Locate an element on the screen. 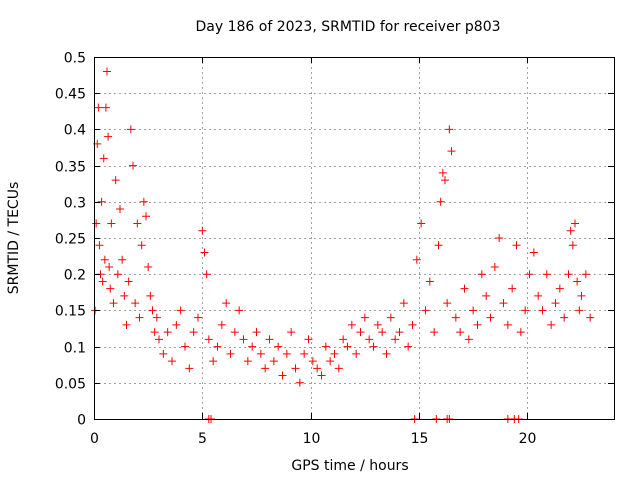  x-tick-label-4: 20 is located at coordinates (528, 439).